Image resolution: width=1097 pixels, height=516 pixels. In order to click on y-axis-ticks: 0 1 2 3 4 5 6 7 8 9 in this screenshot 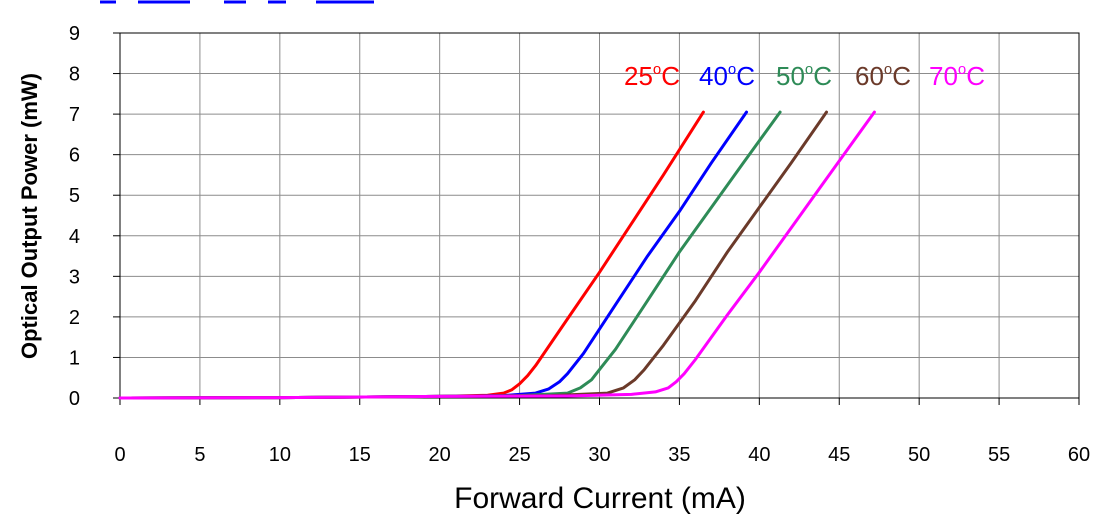, I will do `click(94, 216)`.